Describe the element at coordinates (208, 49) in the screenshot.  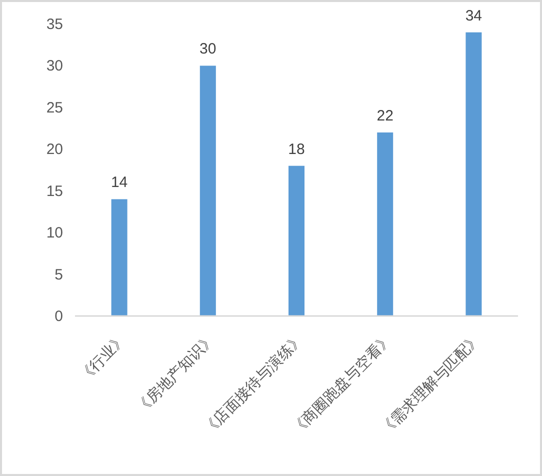
I see `data-label: 30` at that location.